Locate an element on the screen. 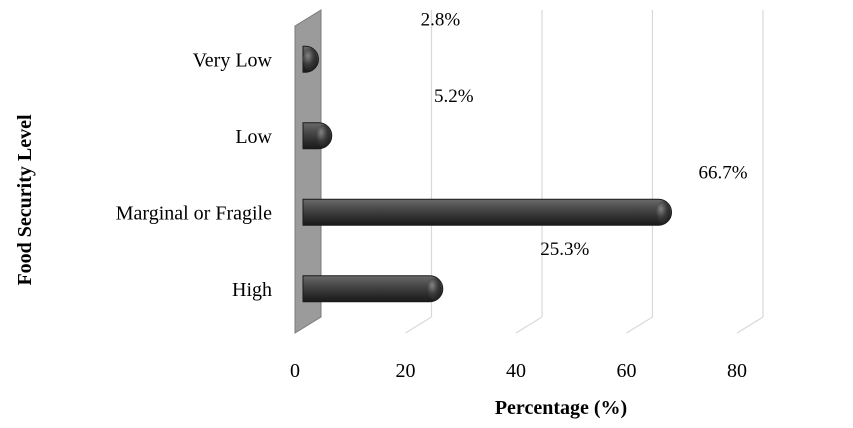 Image resolution: width=853 pixels, height=428 pixels. x-axis-title: Percentage (%) is located at coordinates (561, 408).